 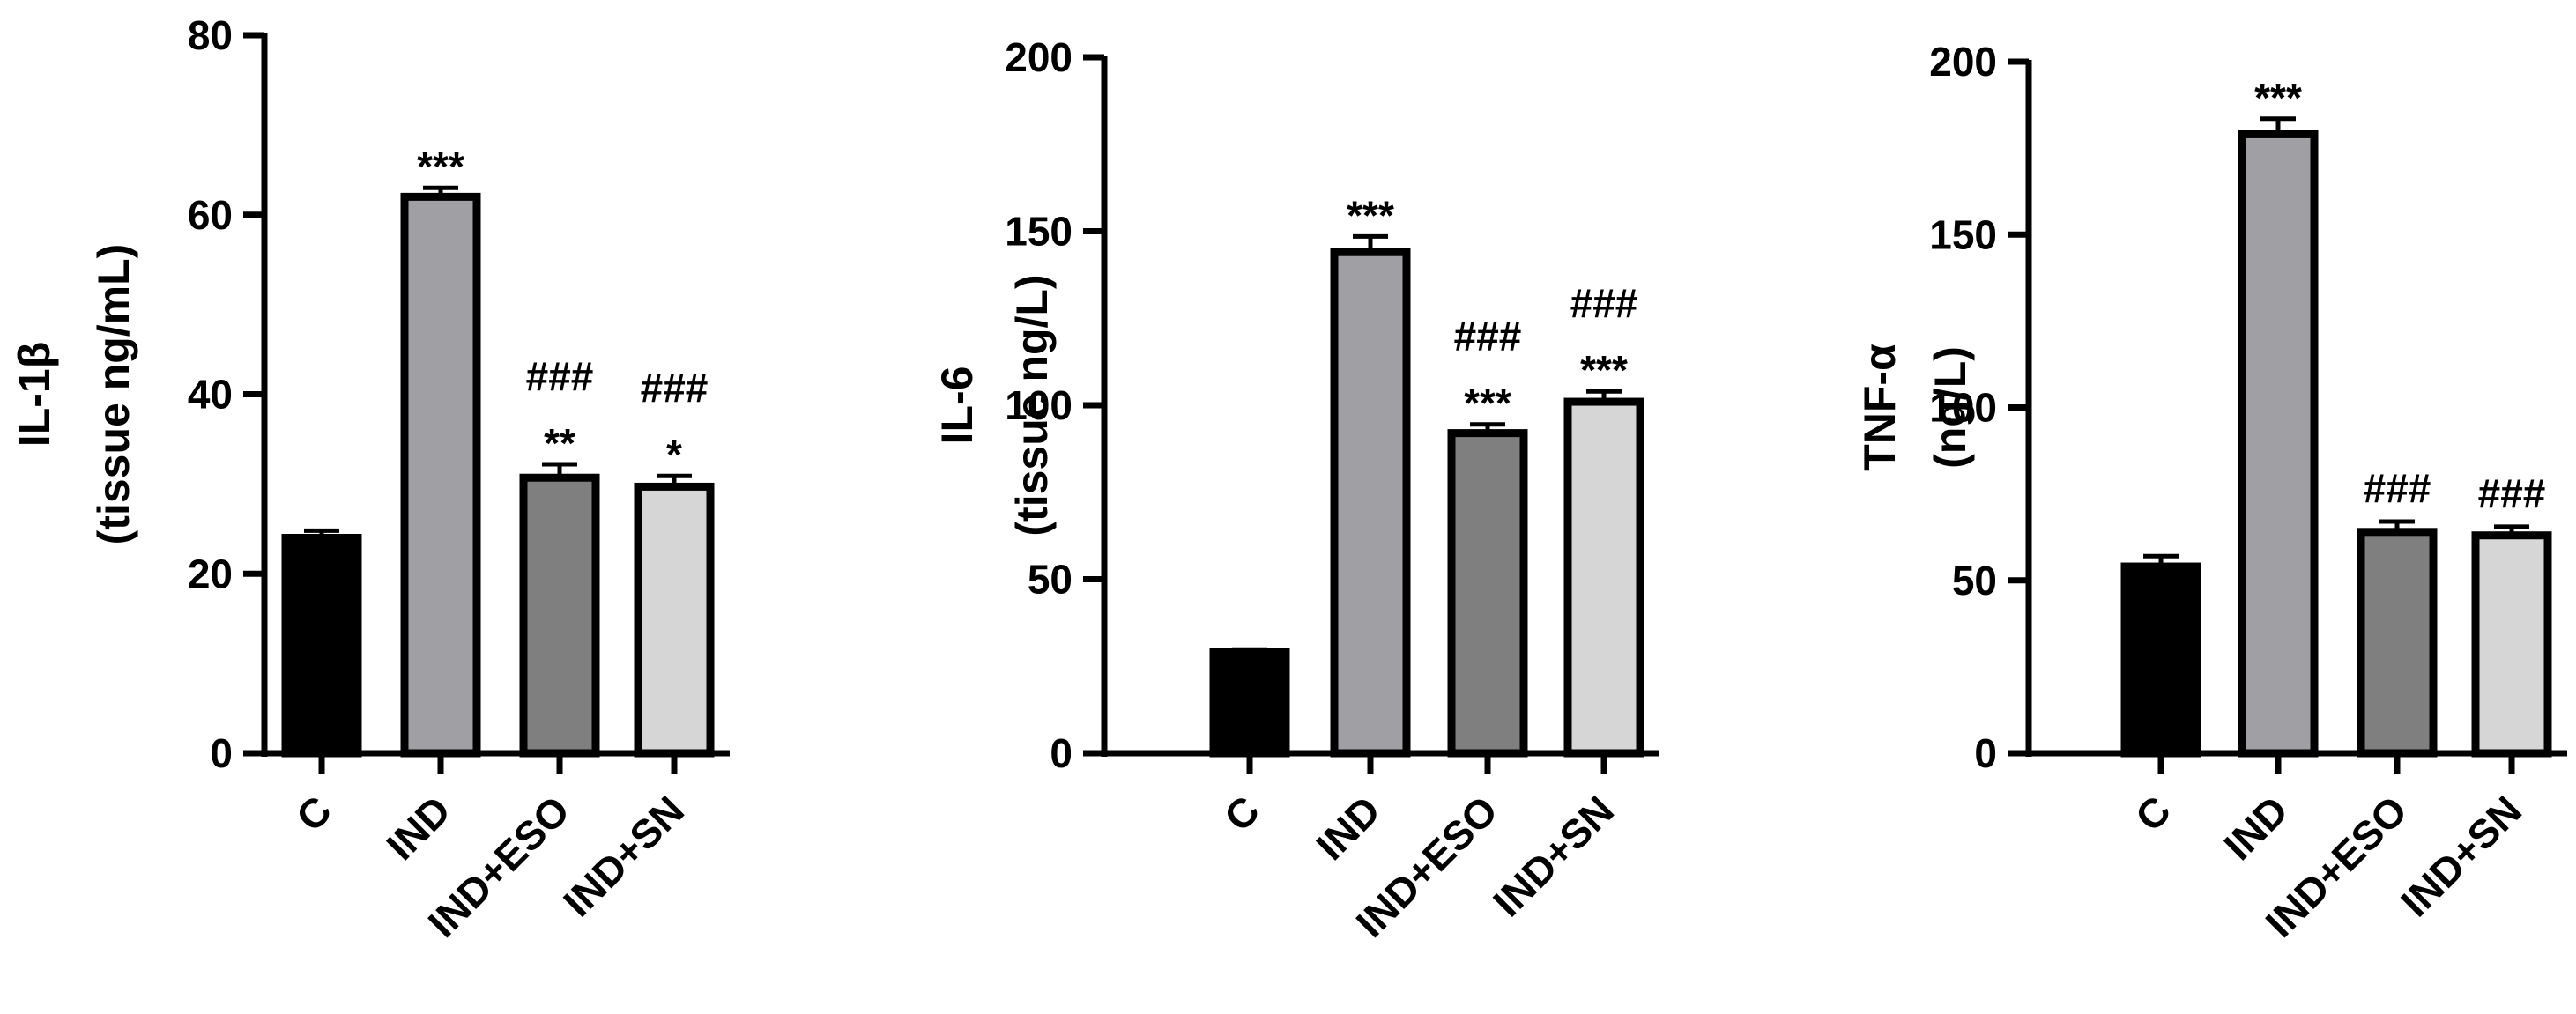 I want to click on y-axis-label: IL-1β, so click(x=34, y=394).